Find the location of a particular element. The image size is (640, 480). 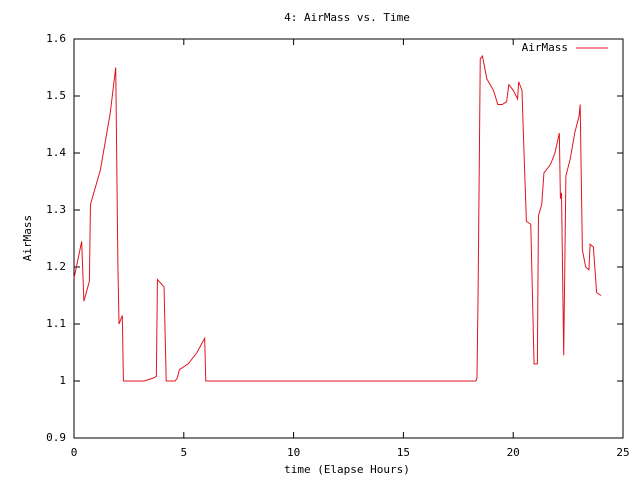

y-tick-label: 1.6 is located at coordinates (56, 38).